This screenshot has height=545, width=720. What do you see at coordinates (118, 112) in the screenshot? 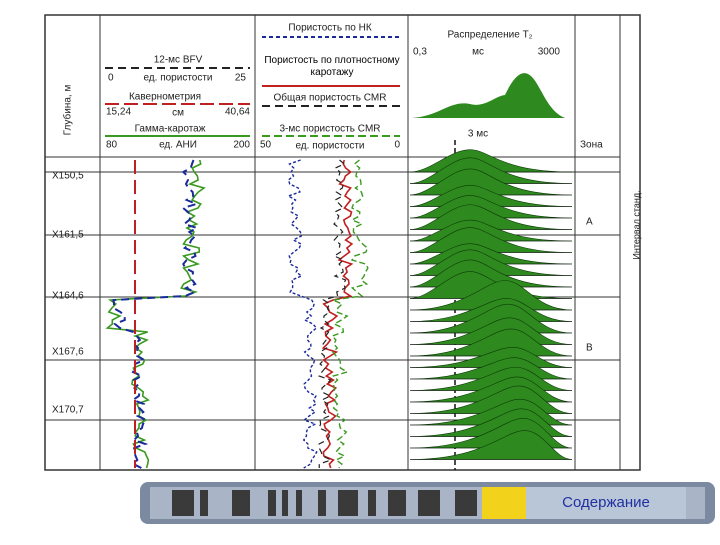
I see `label: 15,24` at bounding box center [118, 112].